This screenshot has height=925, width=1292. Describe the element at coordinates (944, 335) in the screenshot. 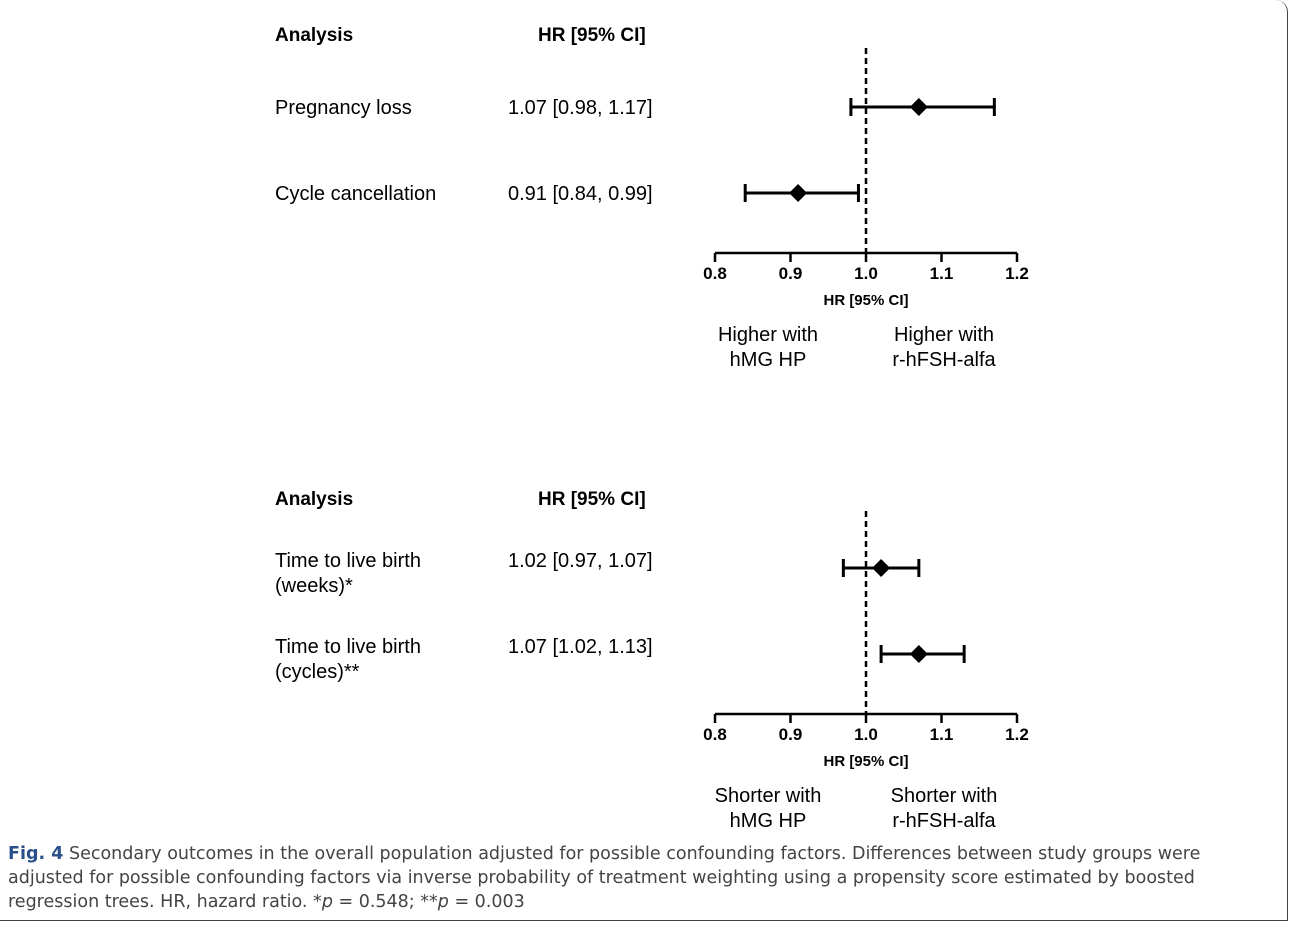

I see `right-direction-note: Higher with` at that location.